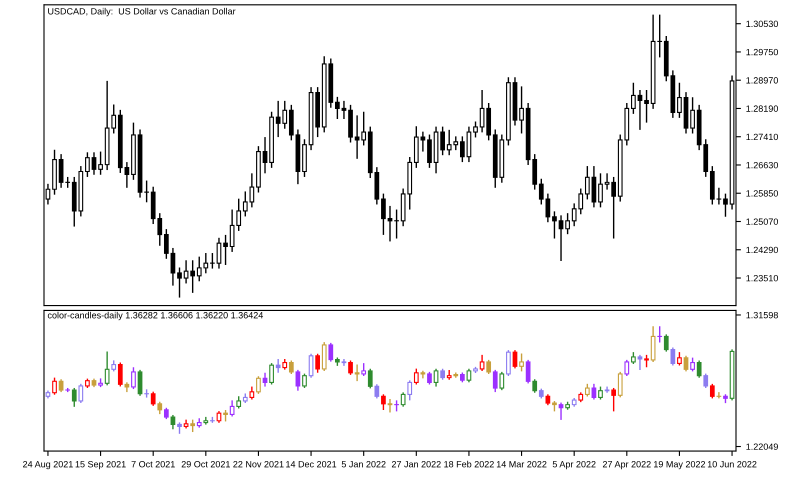 The height and width of the screenshot is (485, 800). Describe the element at coordinates (521, 464) in the screenshot. I see `x-tick-label: 14 Mar 2022` at that location.